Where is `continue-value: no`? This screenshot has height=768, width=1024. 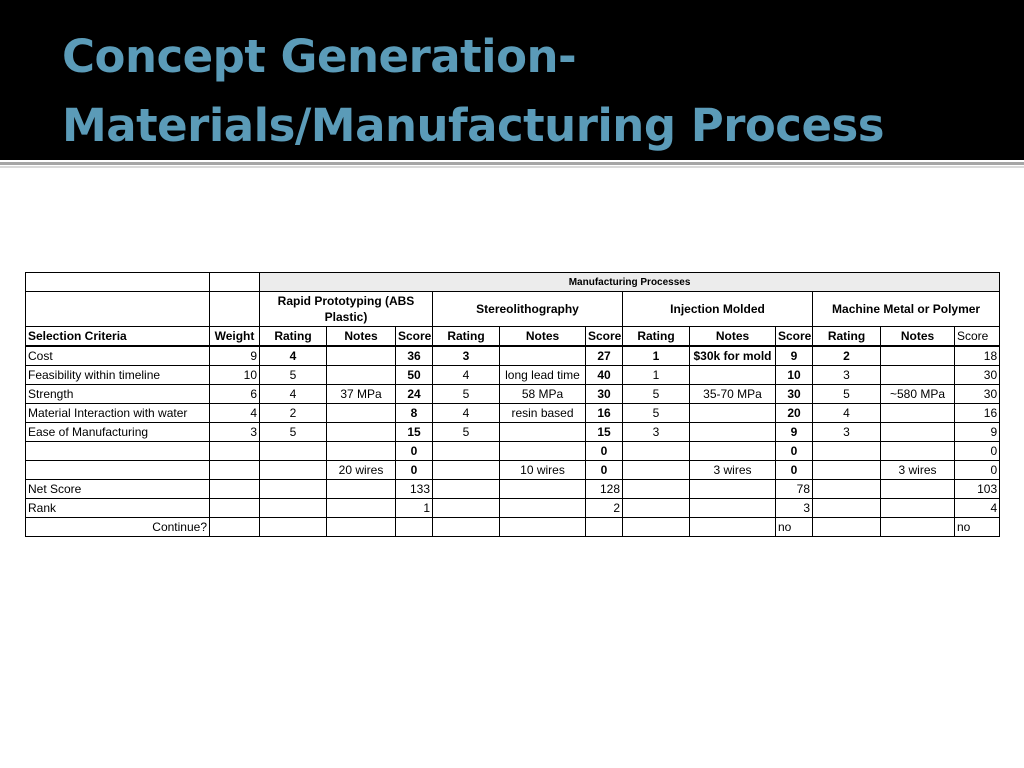 continue-value: no is located at coordinates (794, 527).